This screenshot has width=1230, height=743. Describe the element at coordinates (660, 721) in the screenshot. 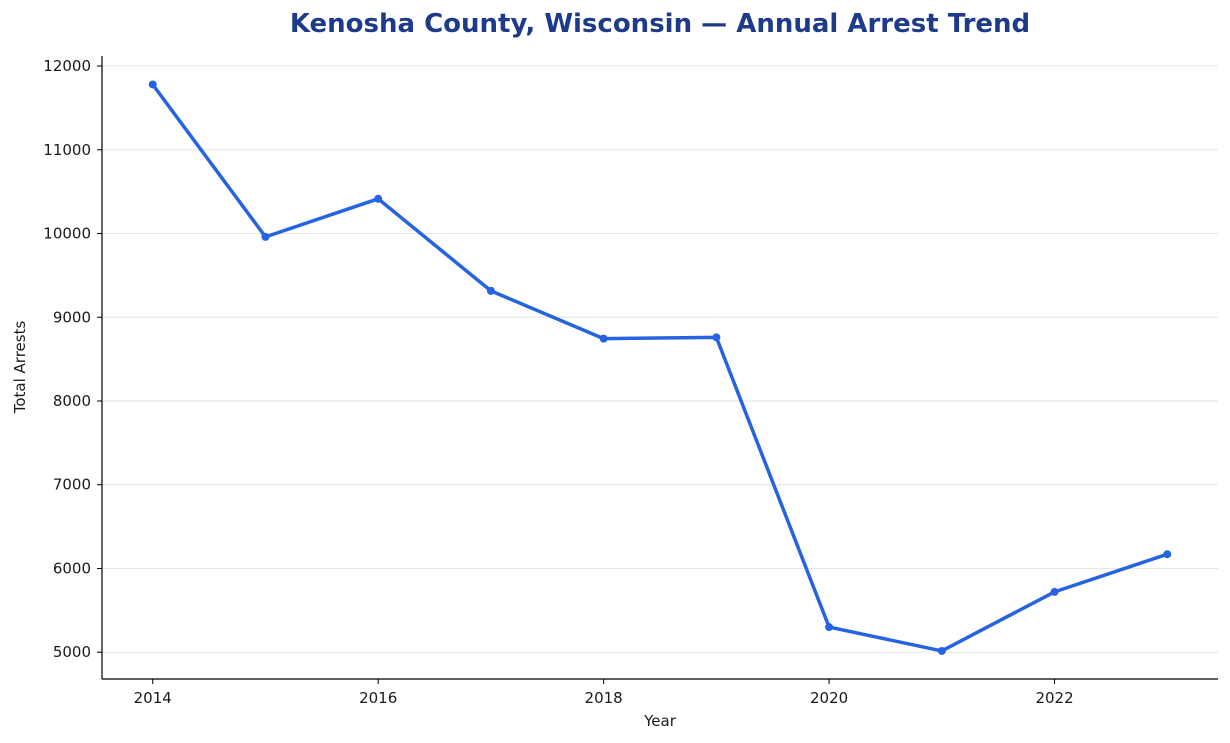

I see `x-axis-label: Year` at that location.